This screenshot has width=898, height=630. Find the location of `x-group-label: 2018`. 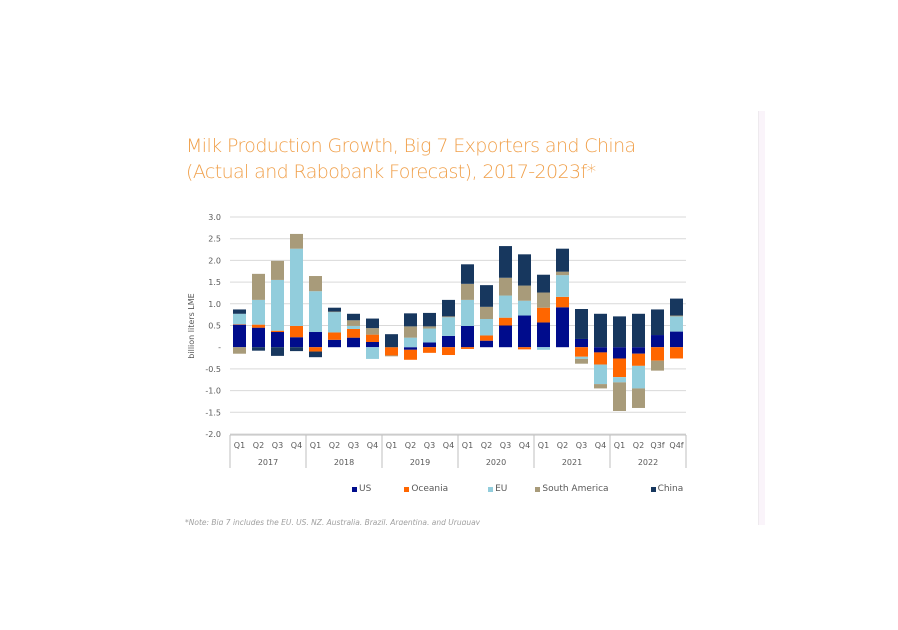

x-group-label: 2018 is located at coordinates (344, 462).